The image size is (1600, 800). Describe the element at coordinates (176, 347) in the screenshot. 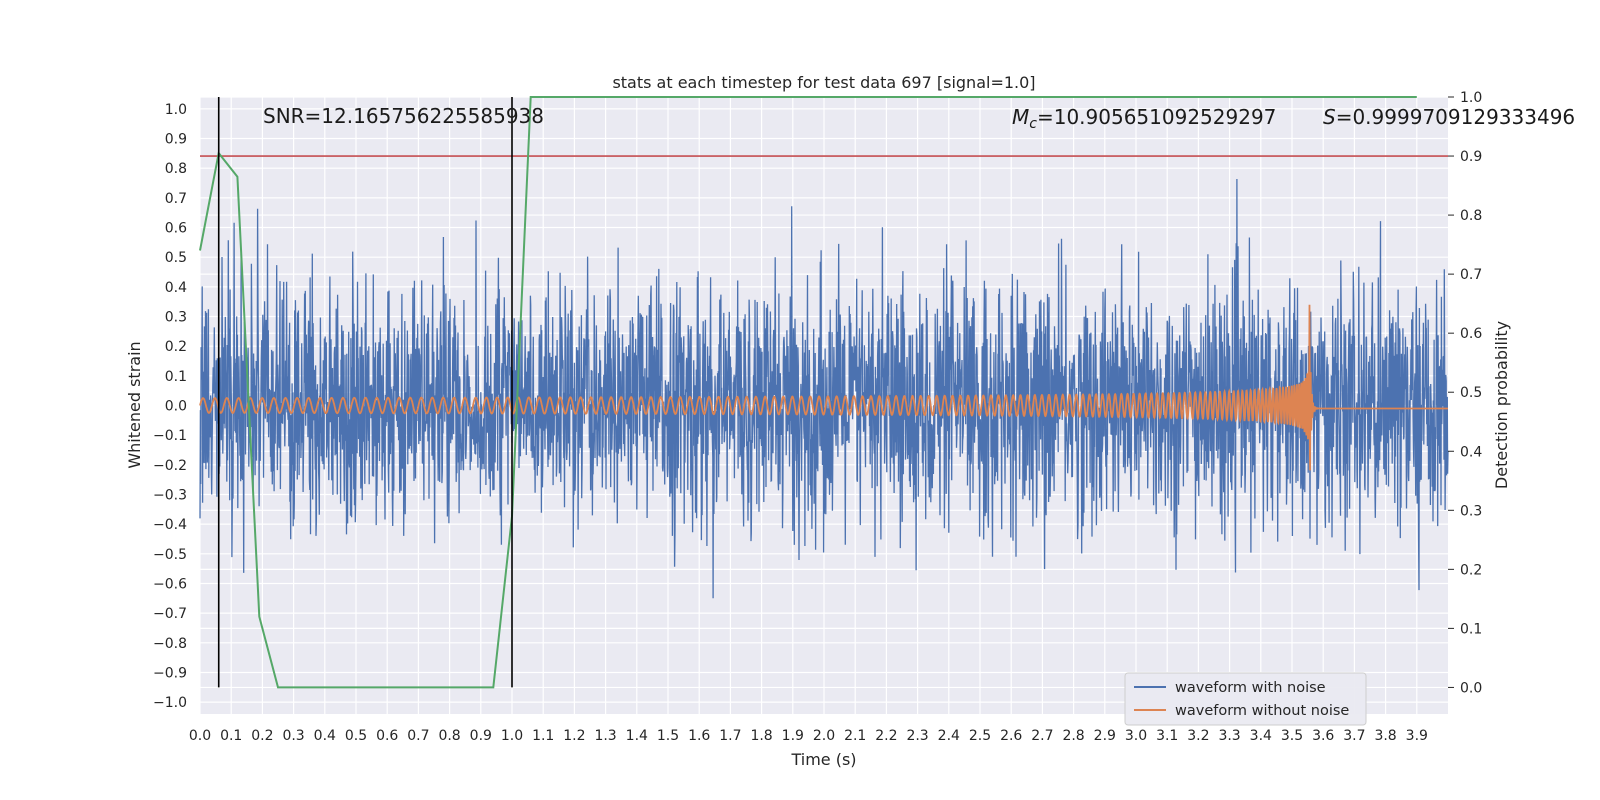

I see `y-tick-label: 0.2` at that location.